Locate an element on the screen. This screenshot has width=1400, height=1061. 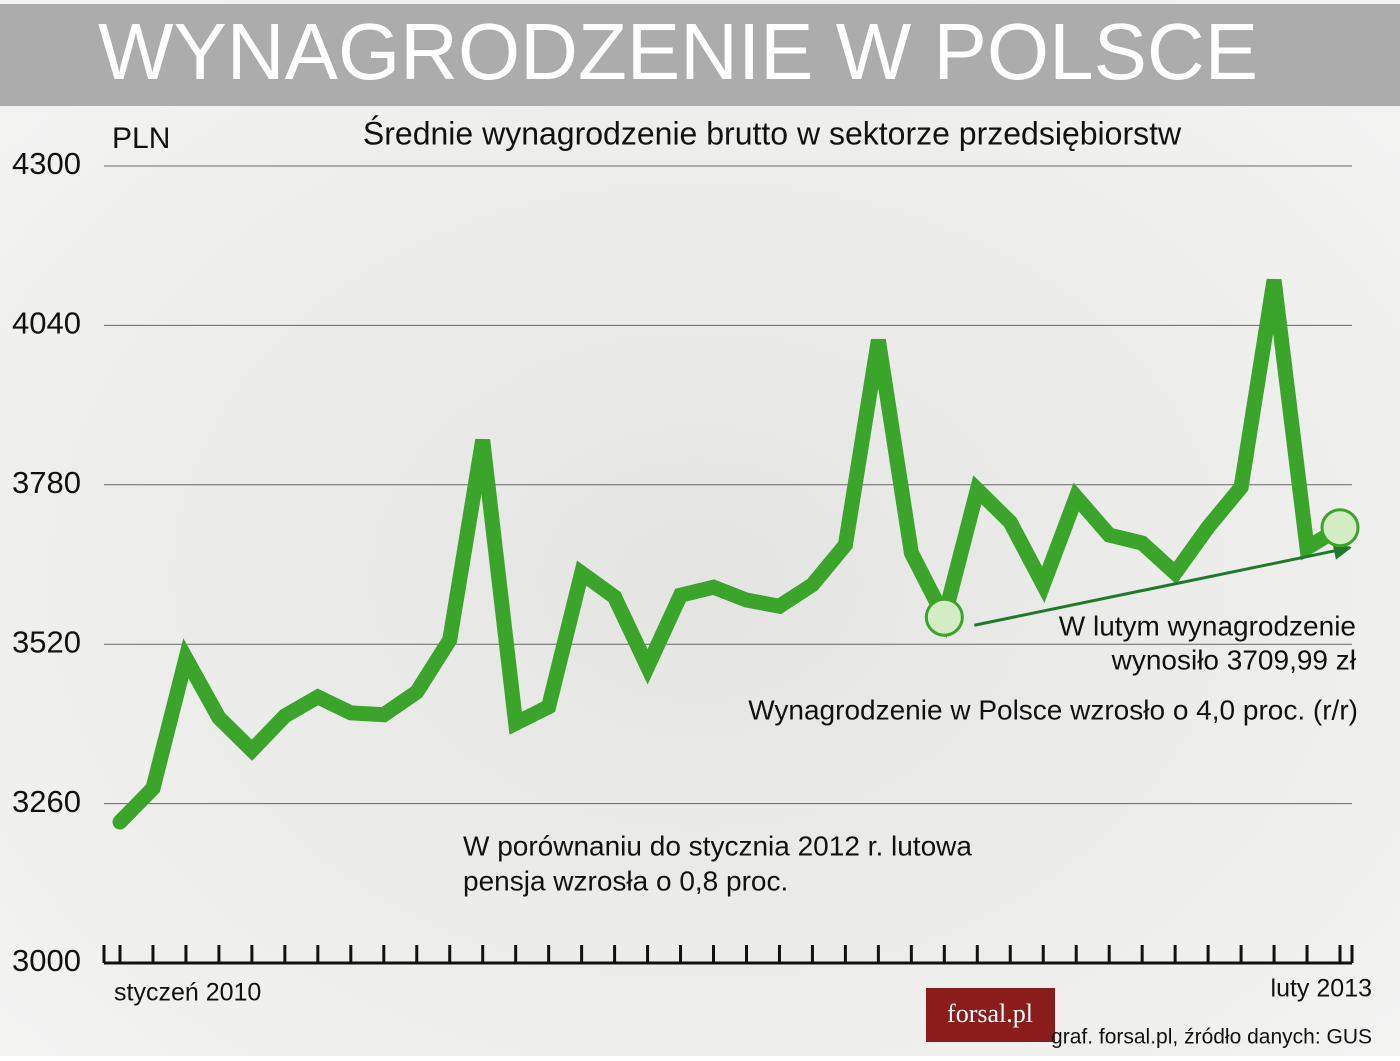
x-tick-label: luty 2013 is located at coordinates (1321, 989).